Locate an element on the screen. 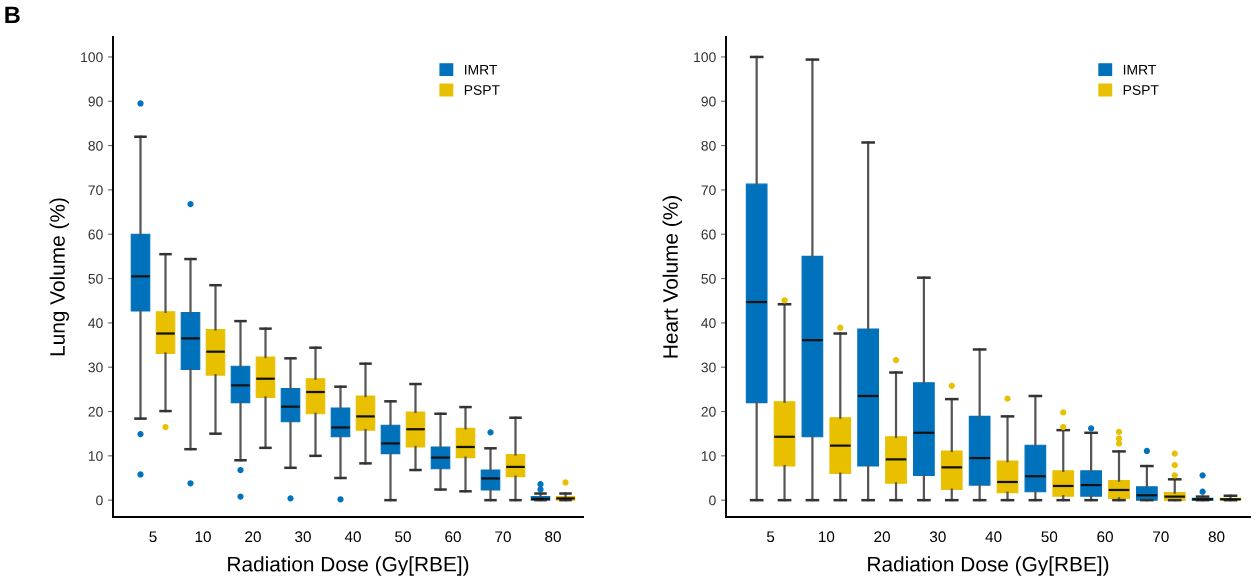 This screenshot has height=581, width=1258. y-axis-title: Lung Volume (%) is located at coordinates (59, 277).